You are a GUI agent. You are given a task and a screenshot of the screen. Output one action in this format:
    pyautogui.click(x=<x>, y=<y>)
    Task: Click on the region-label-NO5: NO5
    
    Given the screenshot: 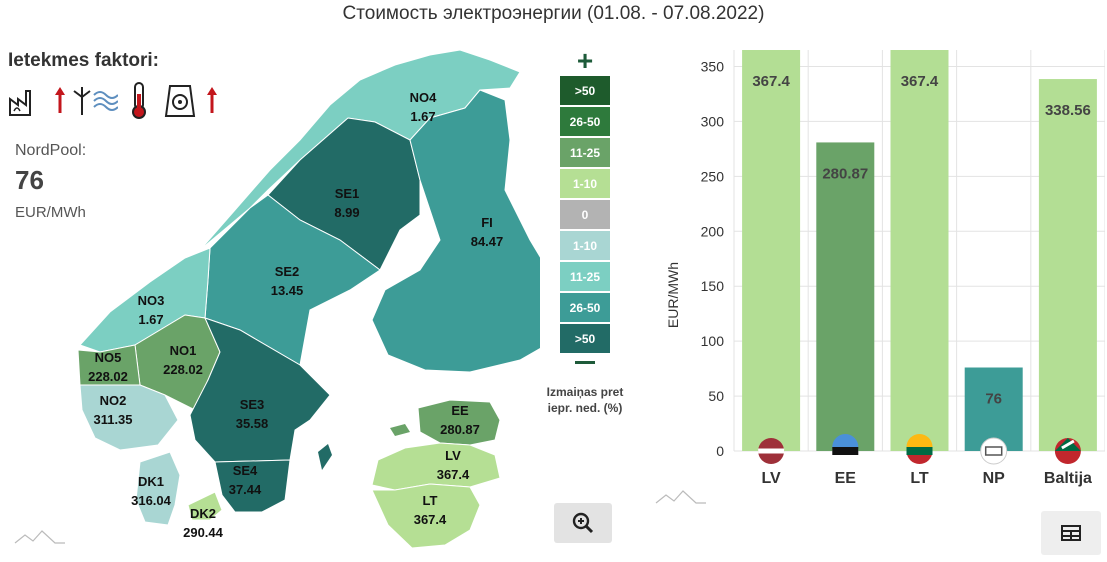 What is the action you would take?
    pyautogui.click(x=108, y=357)
    